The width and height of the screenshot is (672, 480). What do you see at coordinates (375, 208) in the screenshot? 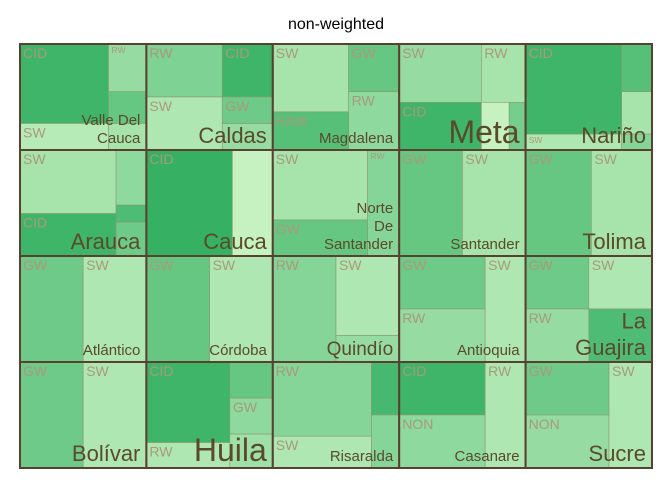
I see `group-label: Norte` at bounding box center [375, 208].